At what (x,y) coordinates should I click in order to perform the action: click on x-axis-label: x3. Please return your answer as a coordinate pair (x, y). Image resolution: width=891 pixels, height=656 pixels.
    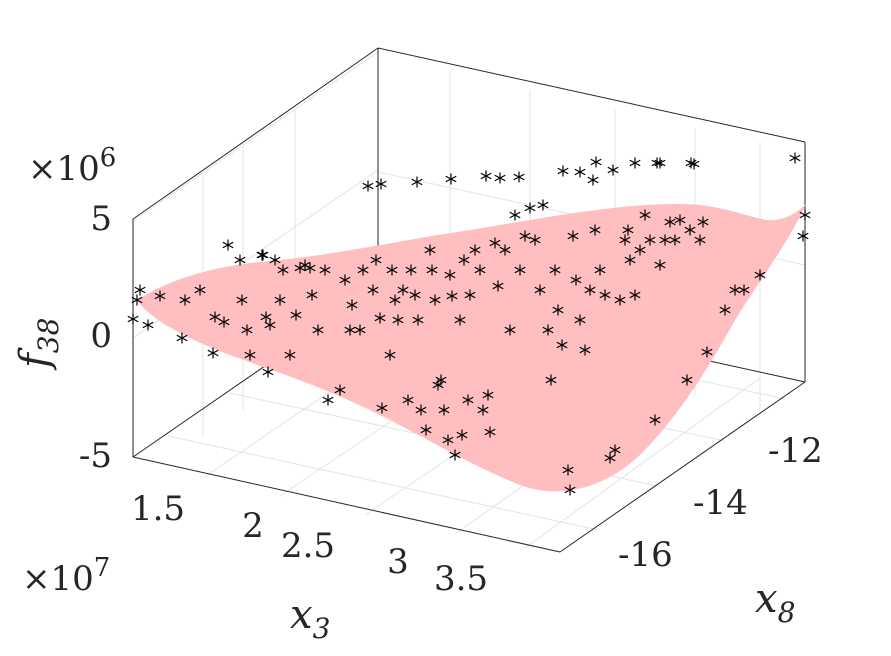
    Looking at the image, I should click on (310, 618).